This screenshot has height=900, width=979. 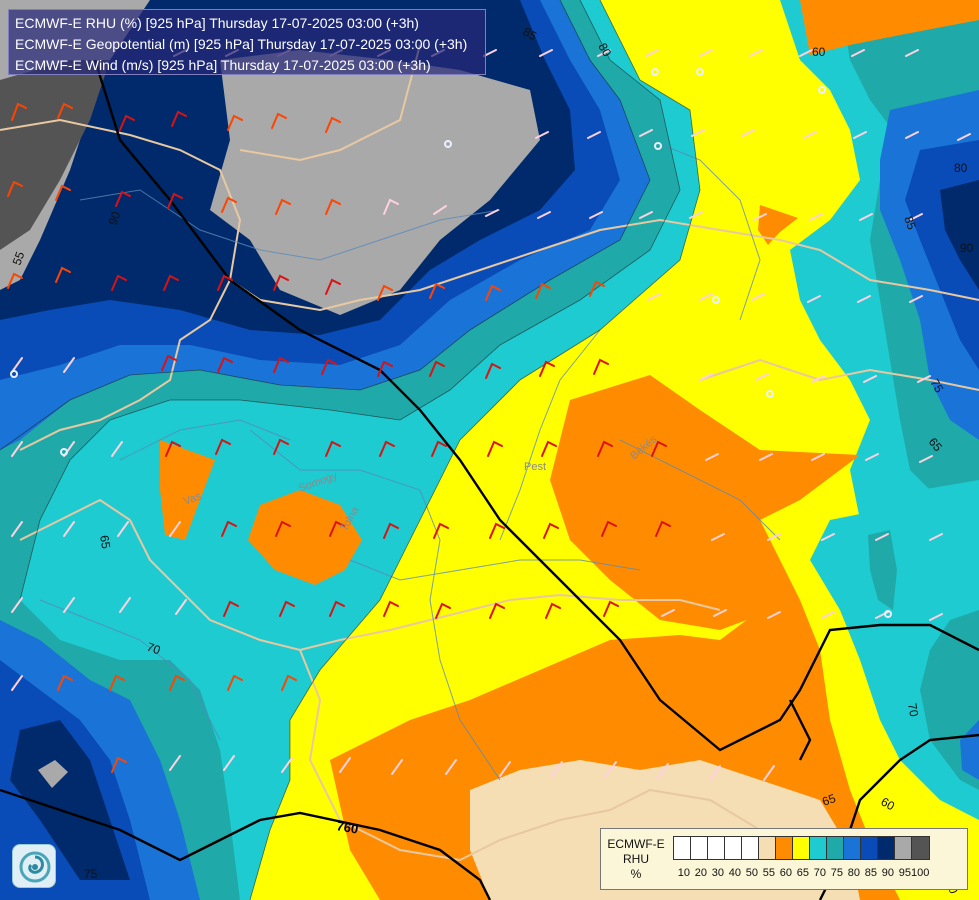 What do you see at coordinates (700, 873) in the screenshot?
I see `legend-tick: 20` at bounding box center [700, 873].